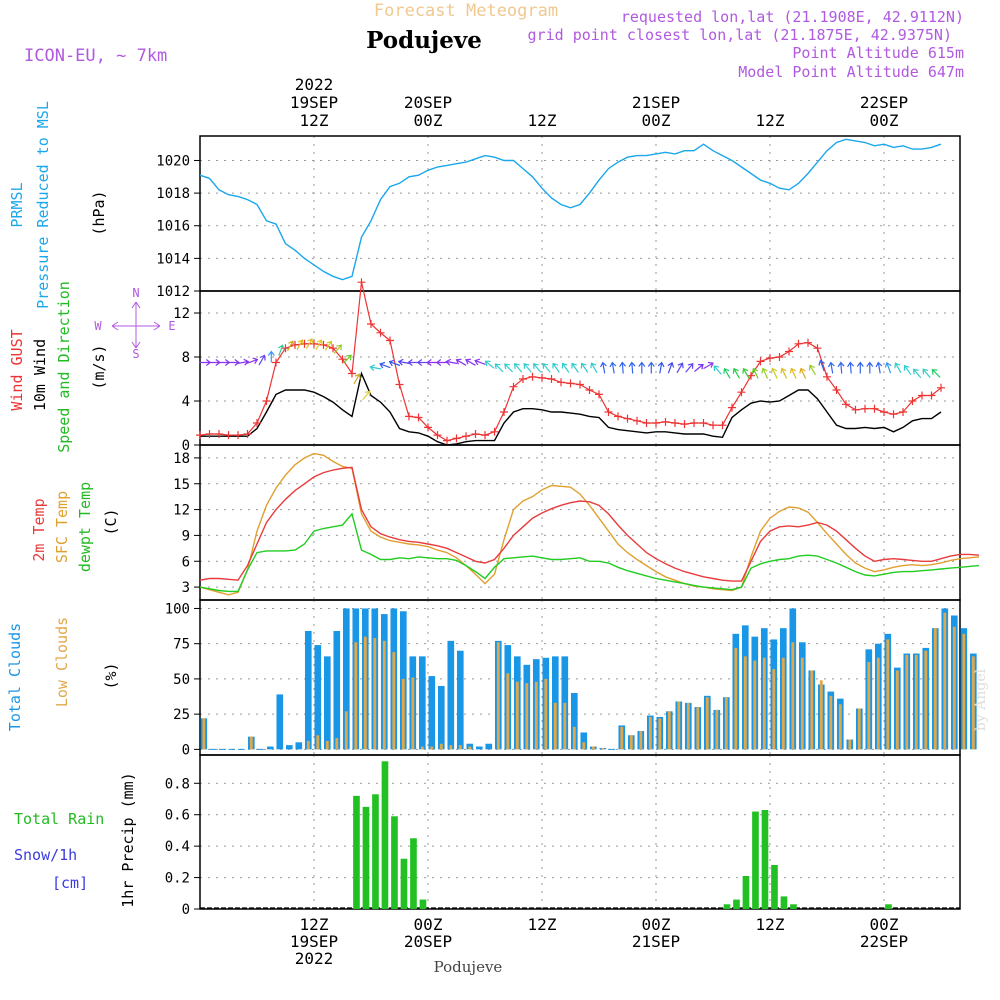 The height and width of the screenshot is (1000, 1000). What do you see at coordinates (570, 209) in the screenshot?
I see `pressure-line` at bounding box center [570, 209].